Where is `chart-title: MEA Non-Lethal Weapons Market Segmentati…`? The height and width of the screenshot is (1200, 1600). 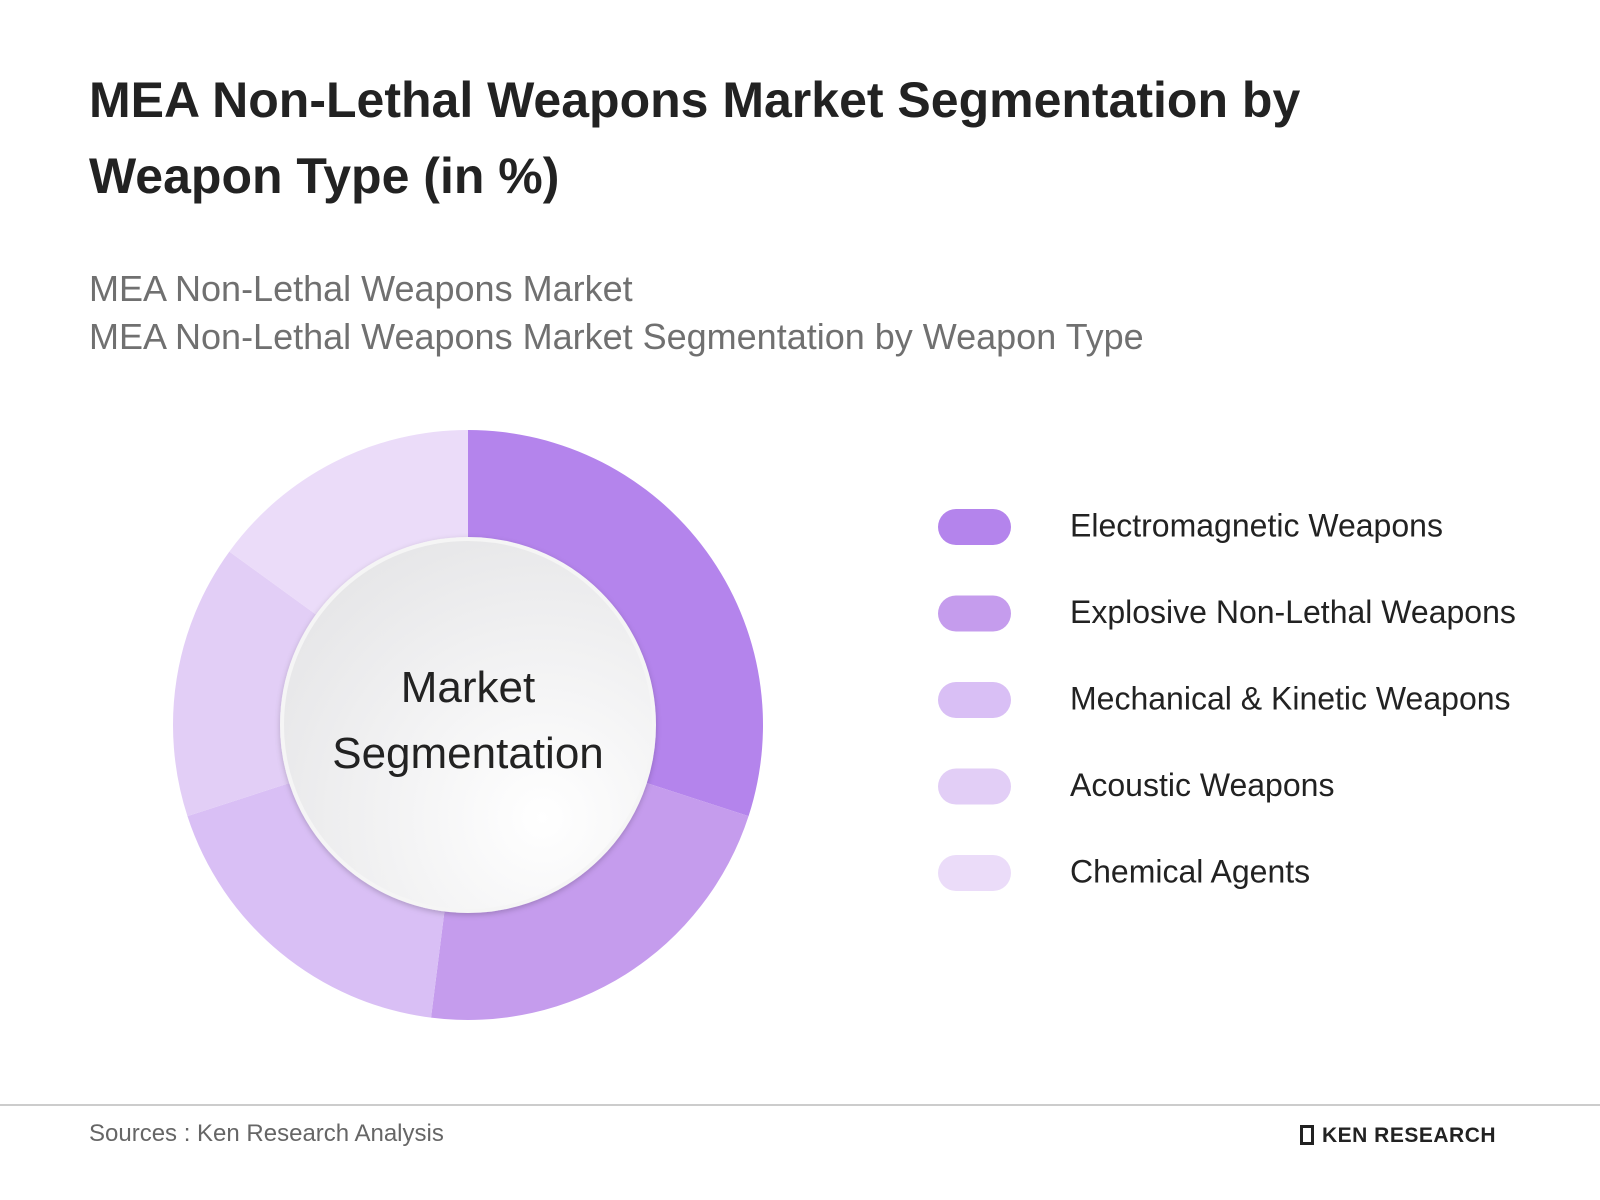 chart-title: MEA Non-Lethal Weapons Market Segmentati… is located at coordinates (695, 138).